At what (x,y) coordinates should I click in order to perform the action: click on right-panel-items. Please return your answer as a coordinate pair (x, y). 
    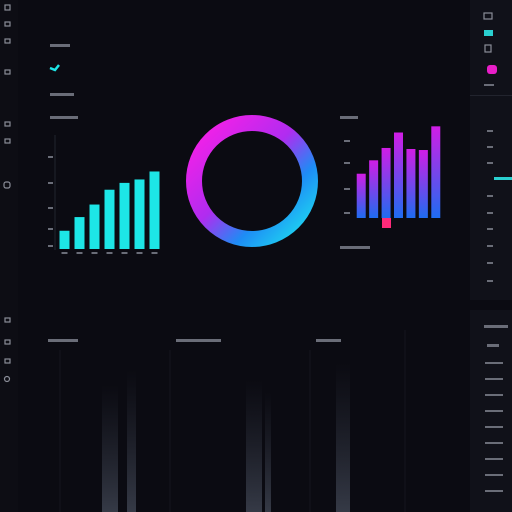
    Looking at the image, I should click on (491, 252).